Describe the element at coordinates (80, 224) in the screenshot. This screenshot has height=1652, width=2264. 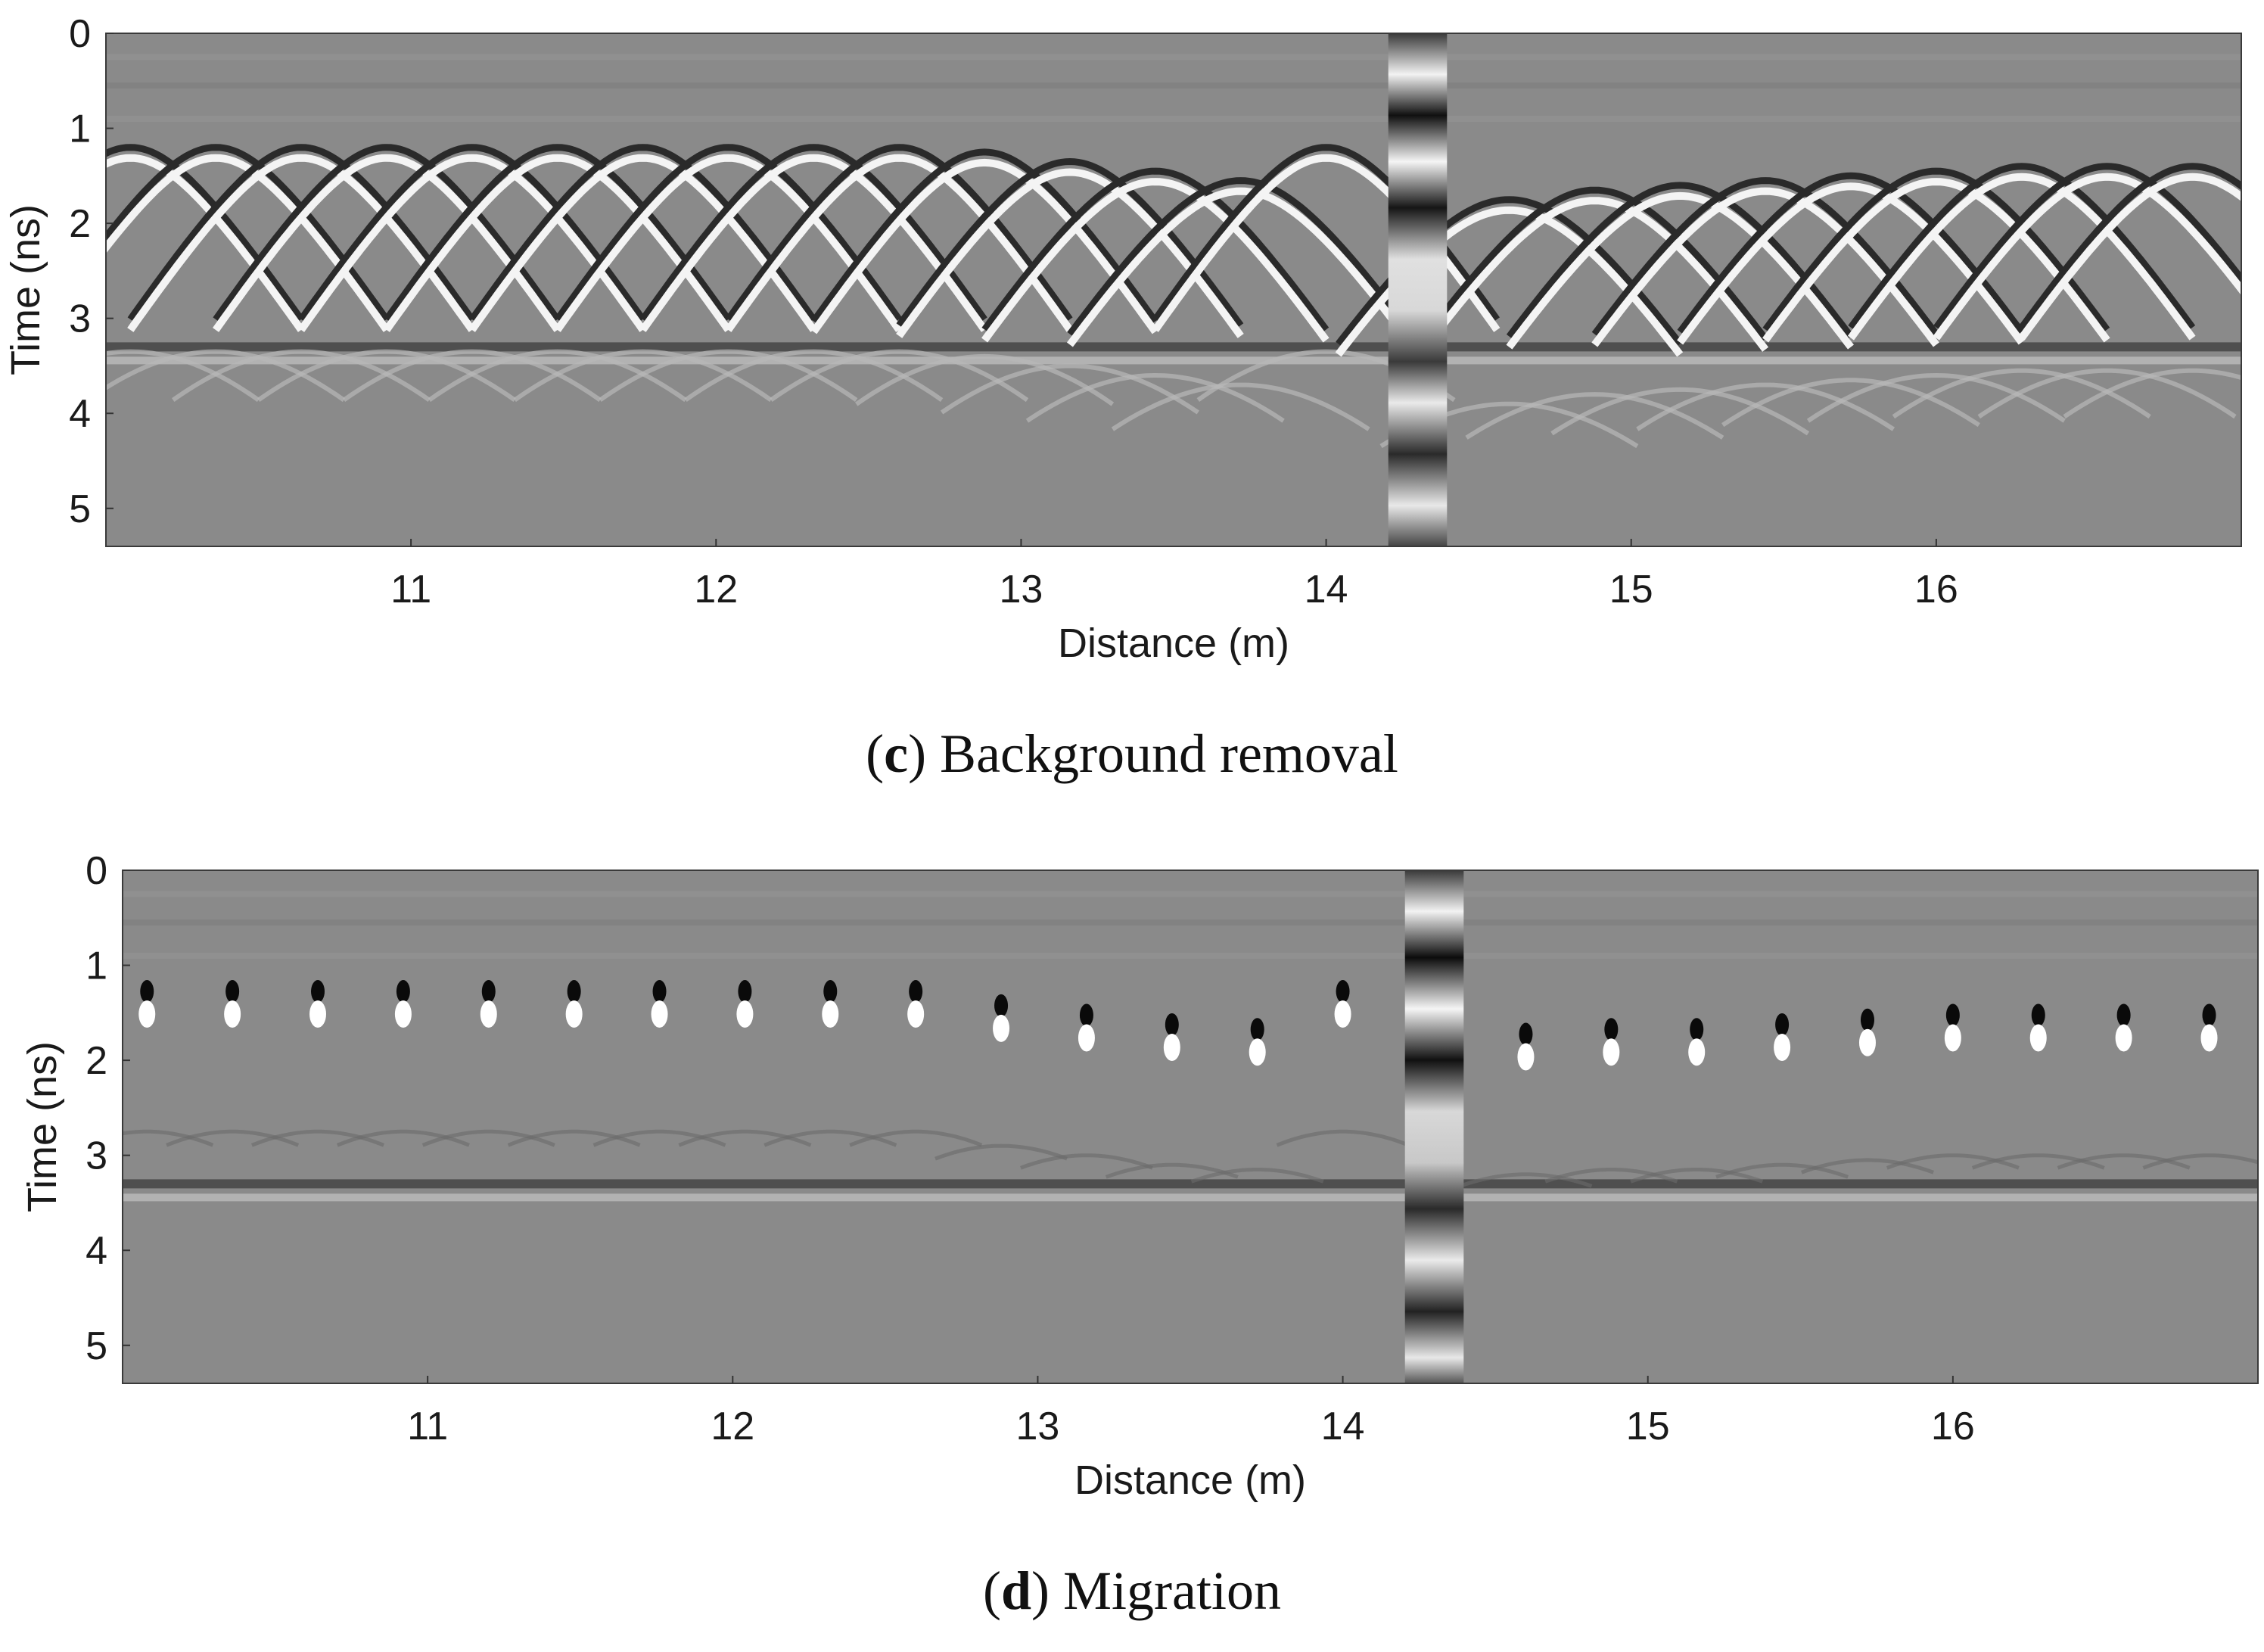
I see `y-tick-label: 2` at that location.